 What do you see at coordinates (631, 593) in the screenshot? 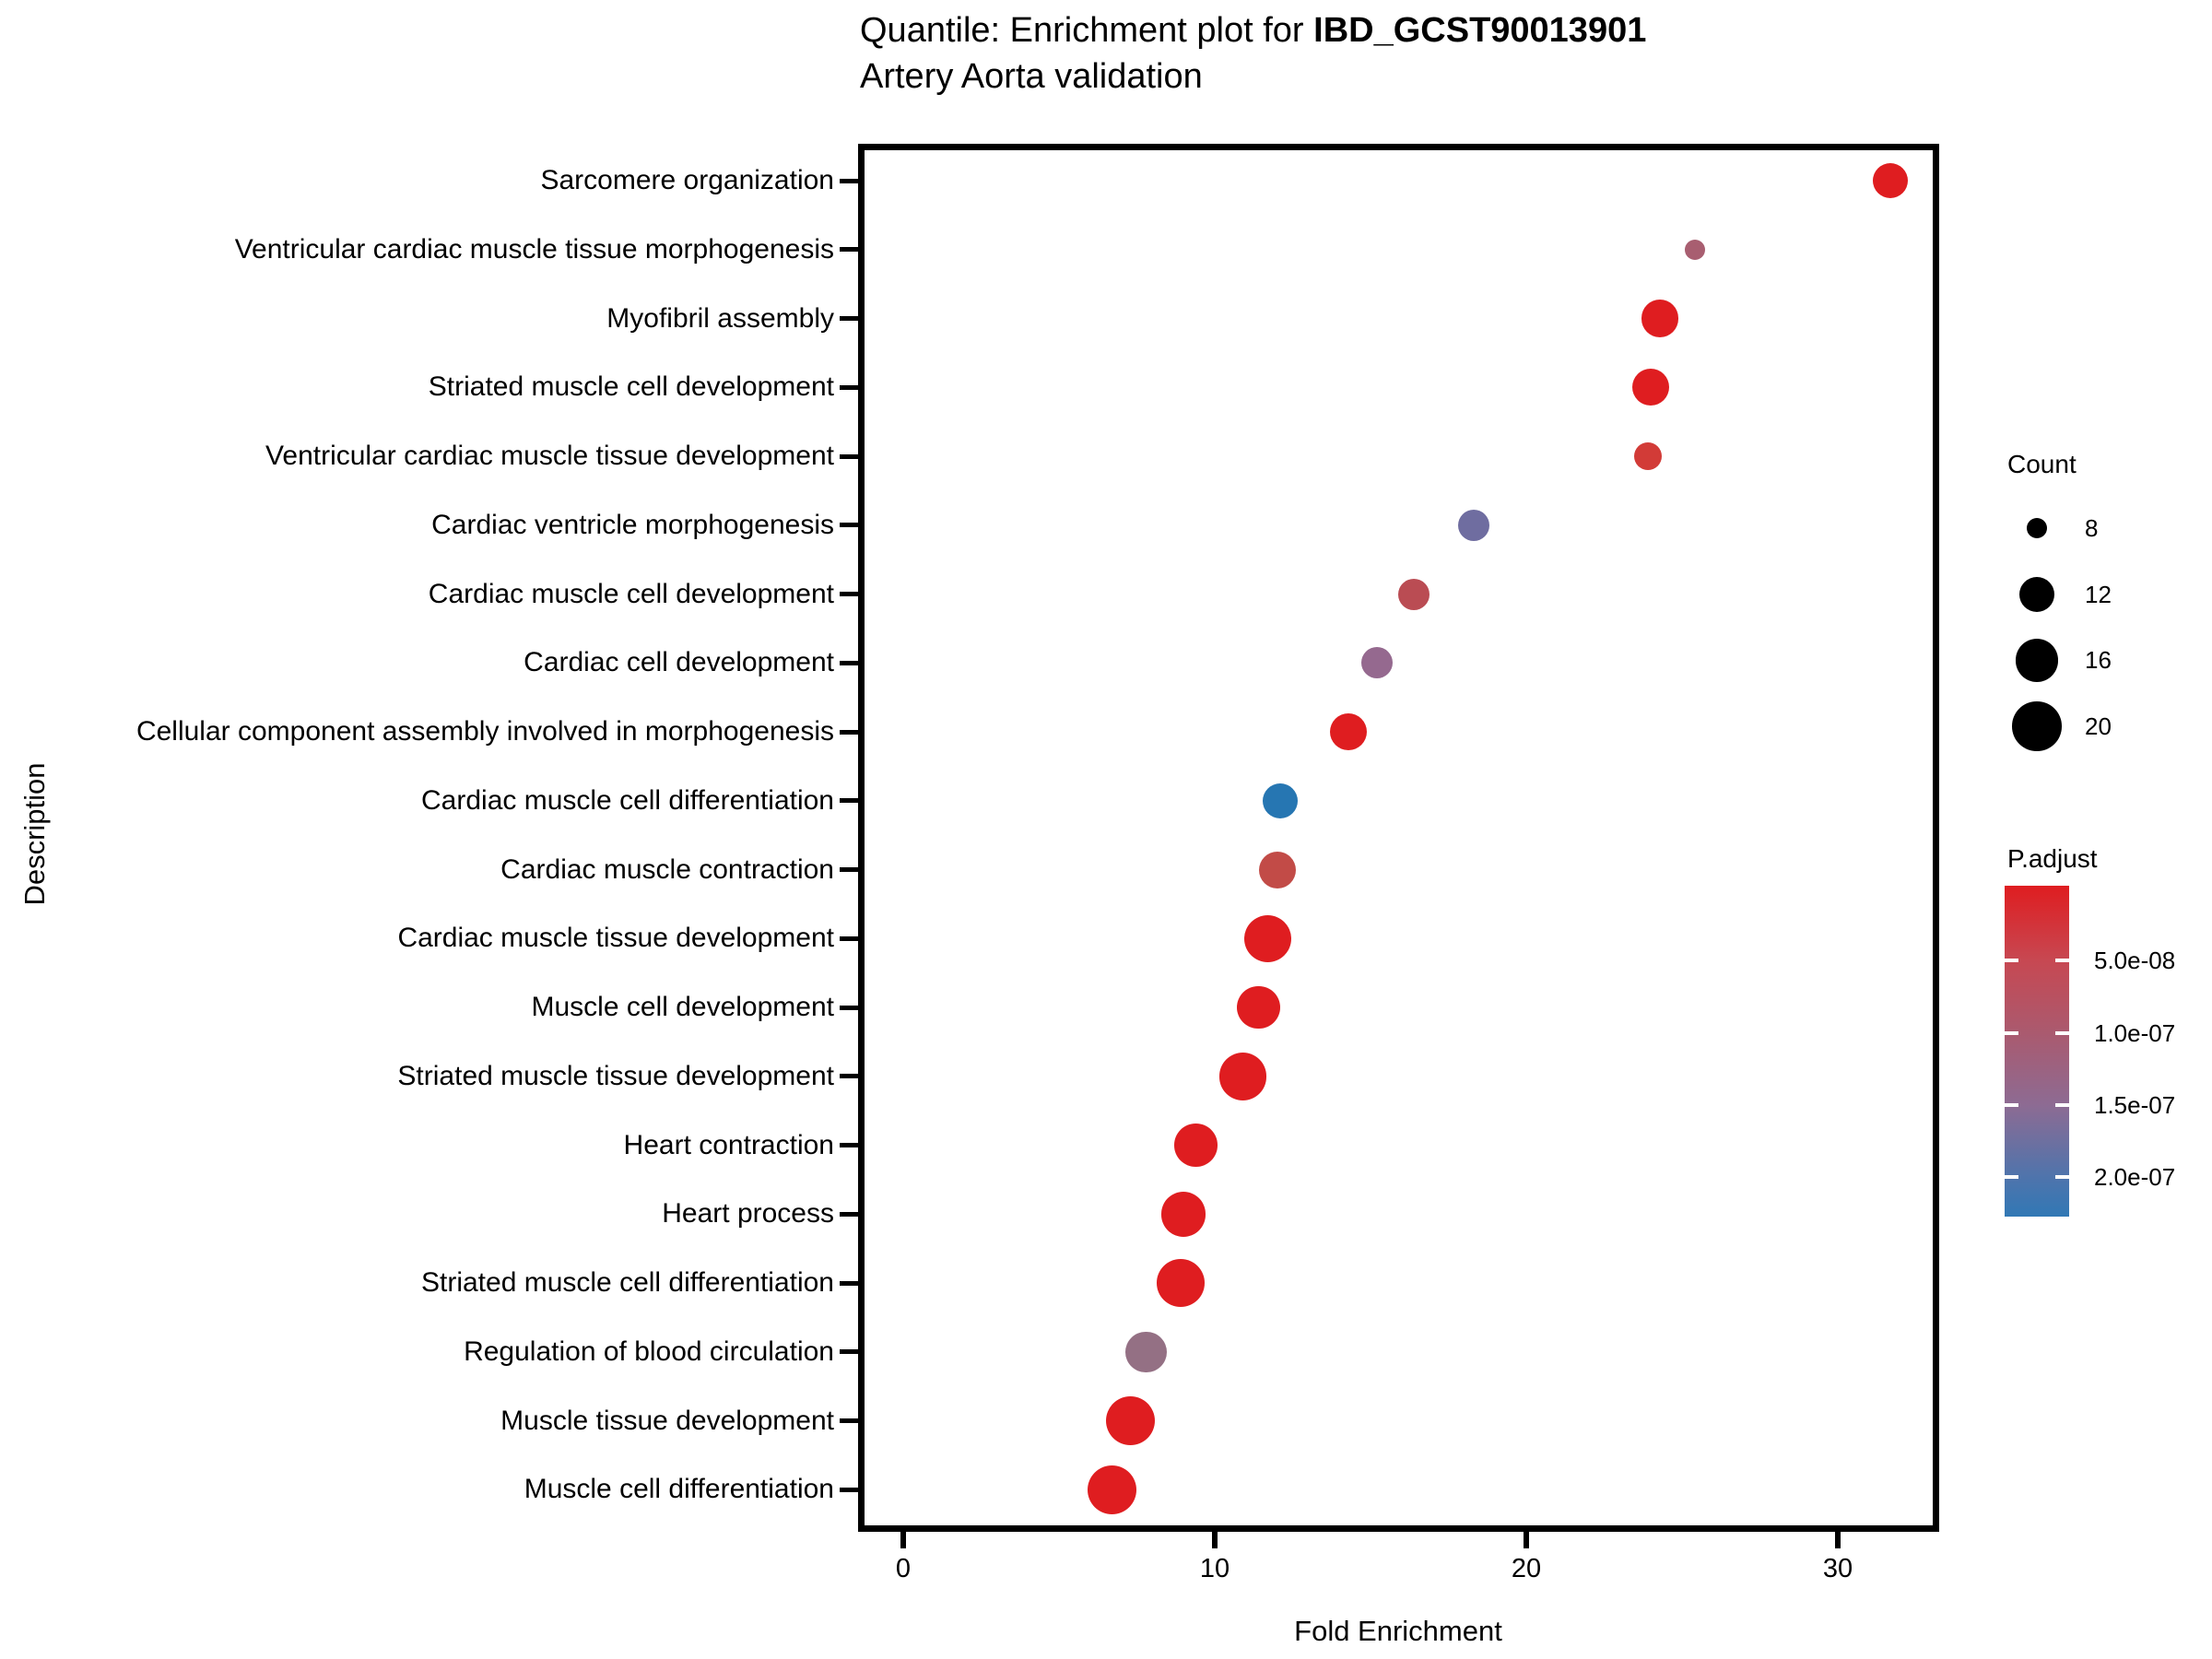
I see `category-label: Cardiac muscle cell development` at bounding box center [631, 593].